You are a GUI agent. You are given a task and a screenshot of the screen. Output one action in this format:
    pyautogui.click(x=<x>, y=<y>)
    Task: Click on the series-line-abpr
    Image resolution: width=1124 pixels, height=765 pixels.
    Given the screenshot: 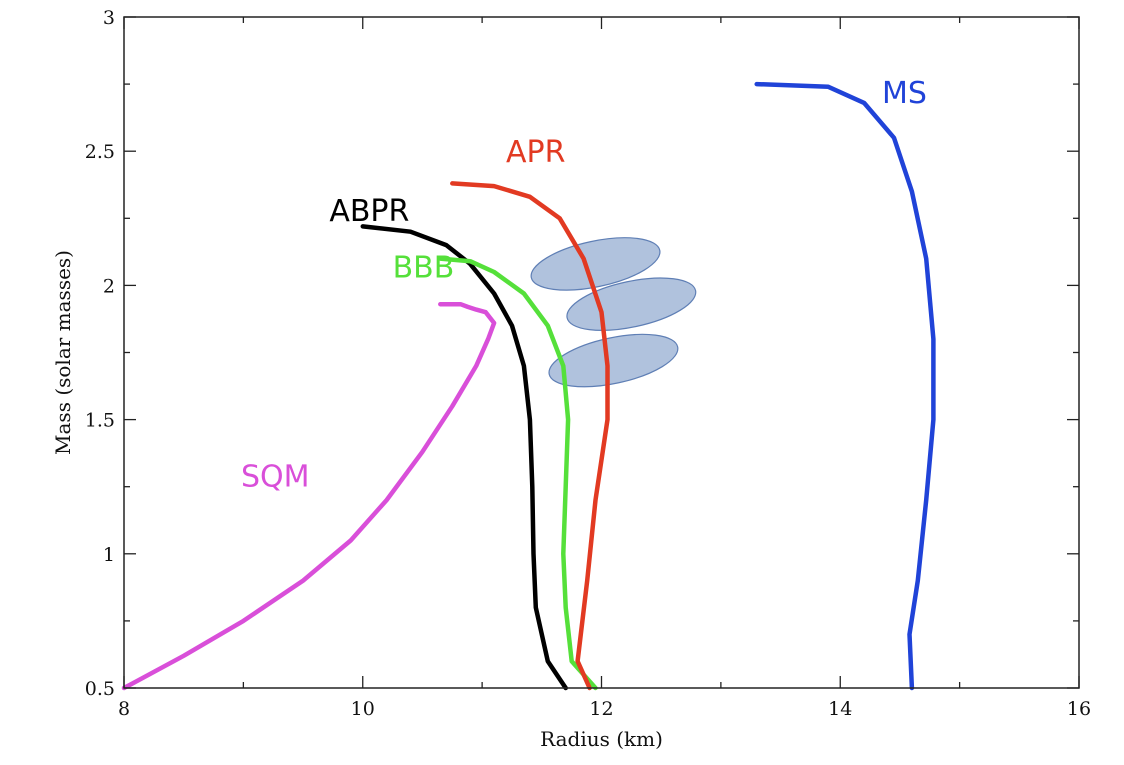 What is the action you would take?
    pyautogui.click(x=464, y=457)
    